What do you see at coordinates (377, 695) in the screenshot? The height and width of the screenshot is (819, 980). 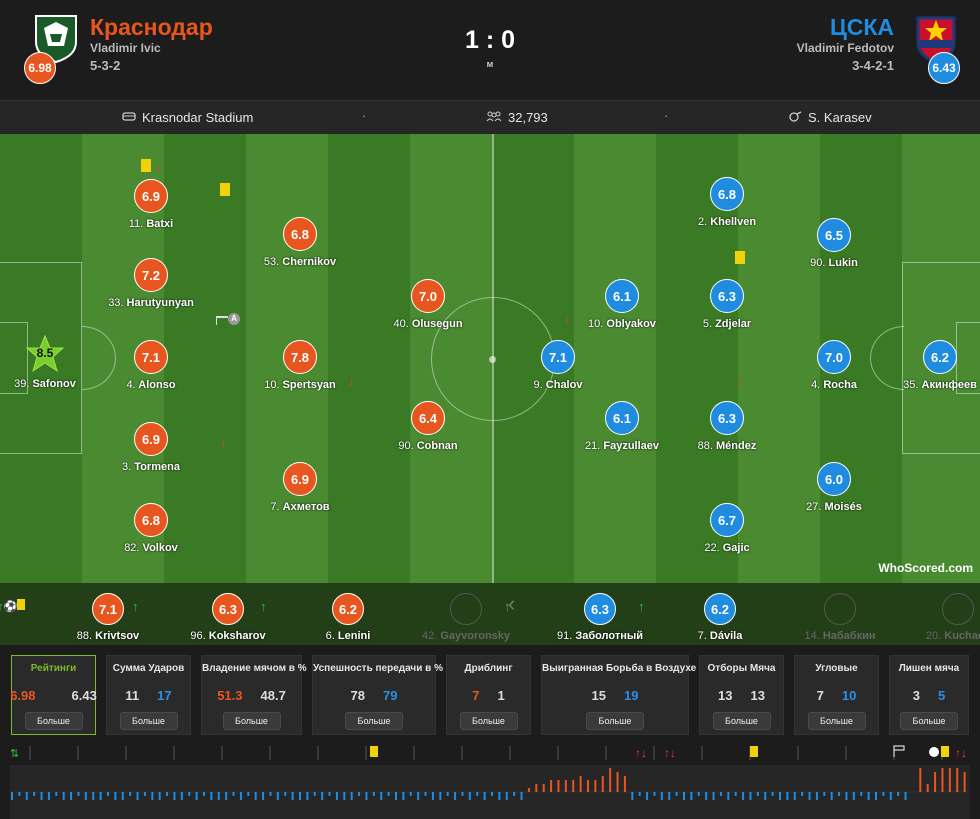 I see `stat-tile-passing: Успешность передачи в % 78 79 Больше` at bounding box center [377, 695].